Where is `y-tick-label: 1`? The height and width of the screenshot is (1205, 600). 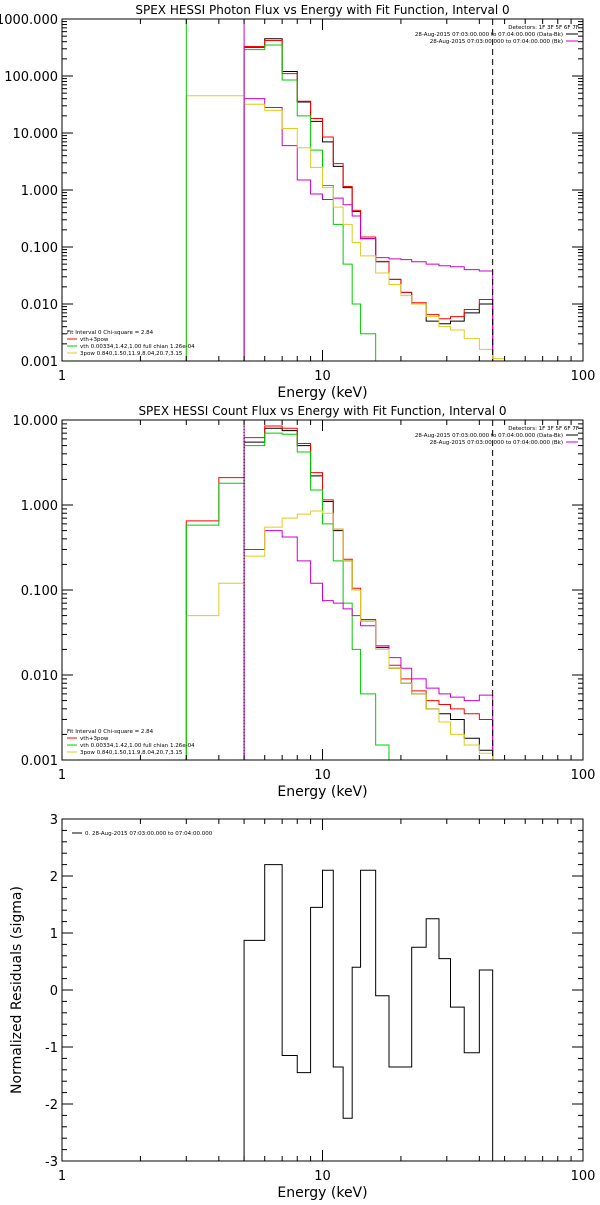 y-tick-label: 1 is located at coordinates (54, 934).